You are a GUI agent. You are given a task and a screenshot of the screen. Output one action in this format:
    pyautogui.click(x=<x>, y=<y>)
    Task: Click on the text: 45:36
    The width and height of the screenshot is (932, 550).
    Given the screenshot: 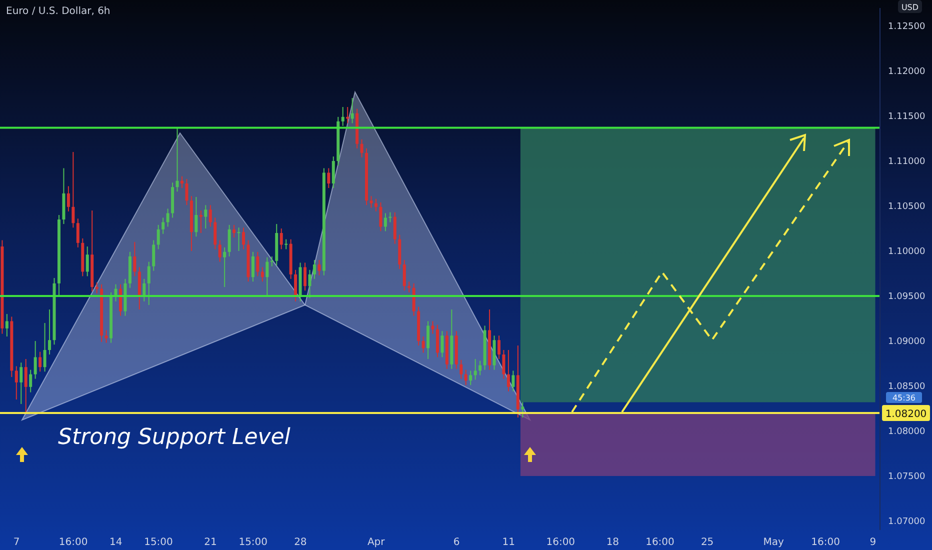 What is the action you would take?
    pyautogui.click(x=904, y=398)
    